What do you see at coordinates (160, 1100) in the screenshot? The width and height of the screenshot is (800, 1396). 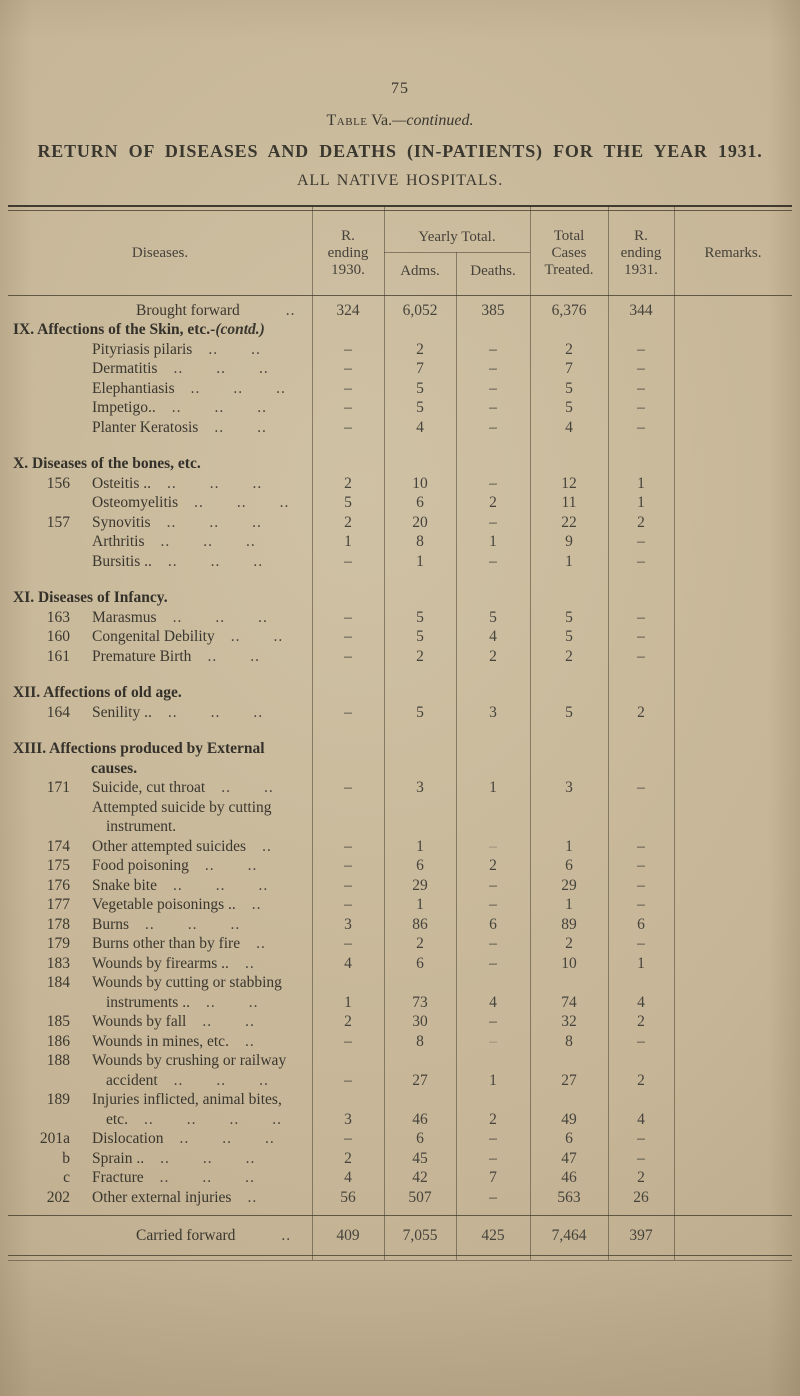 I see `disease-cell: 189 Injuries inflicted, animal bites,` at bounding box center [160, 1100].